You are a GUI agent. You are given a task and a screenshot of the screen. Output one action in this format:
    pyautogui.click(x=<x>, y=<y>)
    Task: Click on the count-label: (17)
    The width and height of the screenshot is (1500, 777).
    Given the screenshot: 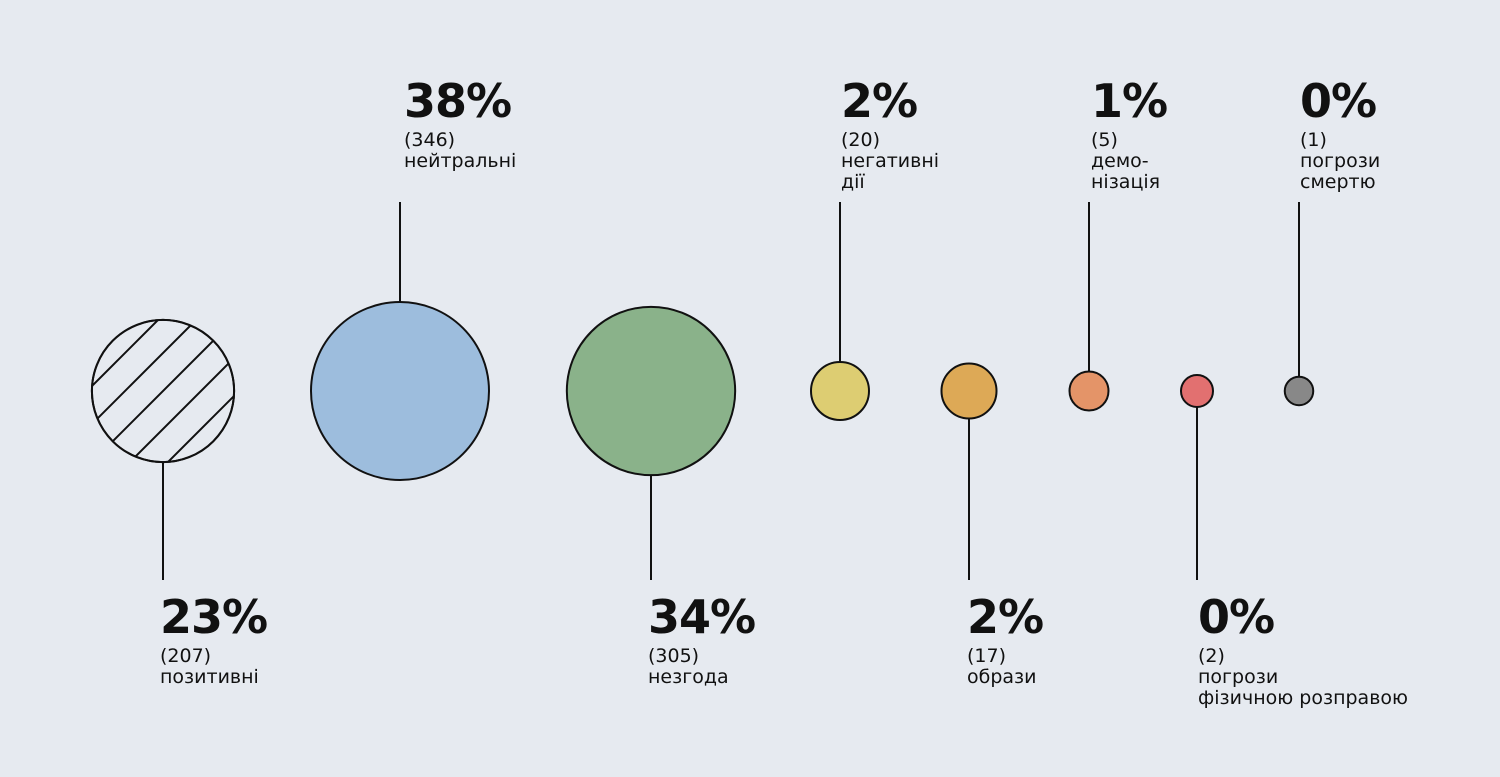 What is the action you would take?
    pyautogui.click(x=987, y=656)
    